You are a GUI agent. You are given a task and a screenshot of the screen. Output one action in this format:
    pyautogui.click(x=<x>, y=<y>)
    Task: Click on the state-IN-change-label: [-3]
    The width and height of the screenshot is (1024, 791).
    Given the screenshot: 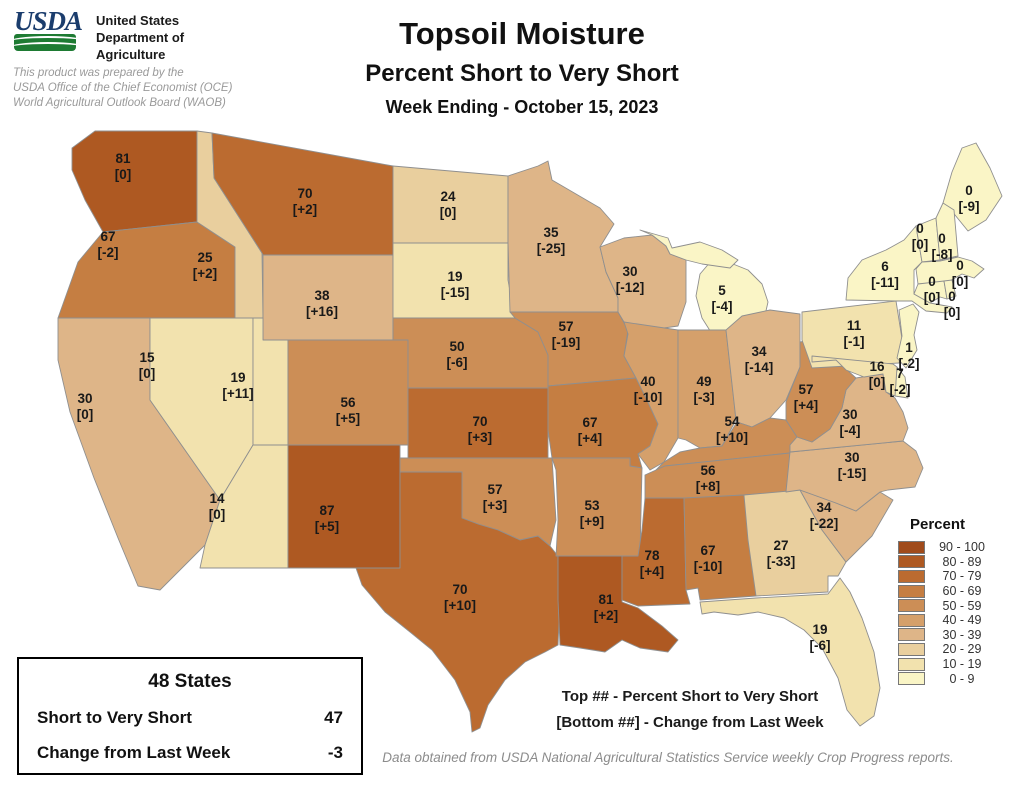 What is the action you would take?
    pyautogui.click(x=704, y=397)
    